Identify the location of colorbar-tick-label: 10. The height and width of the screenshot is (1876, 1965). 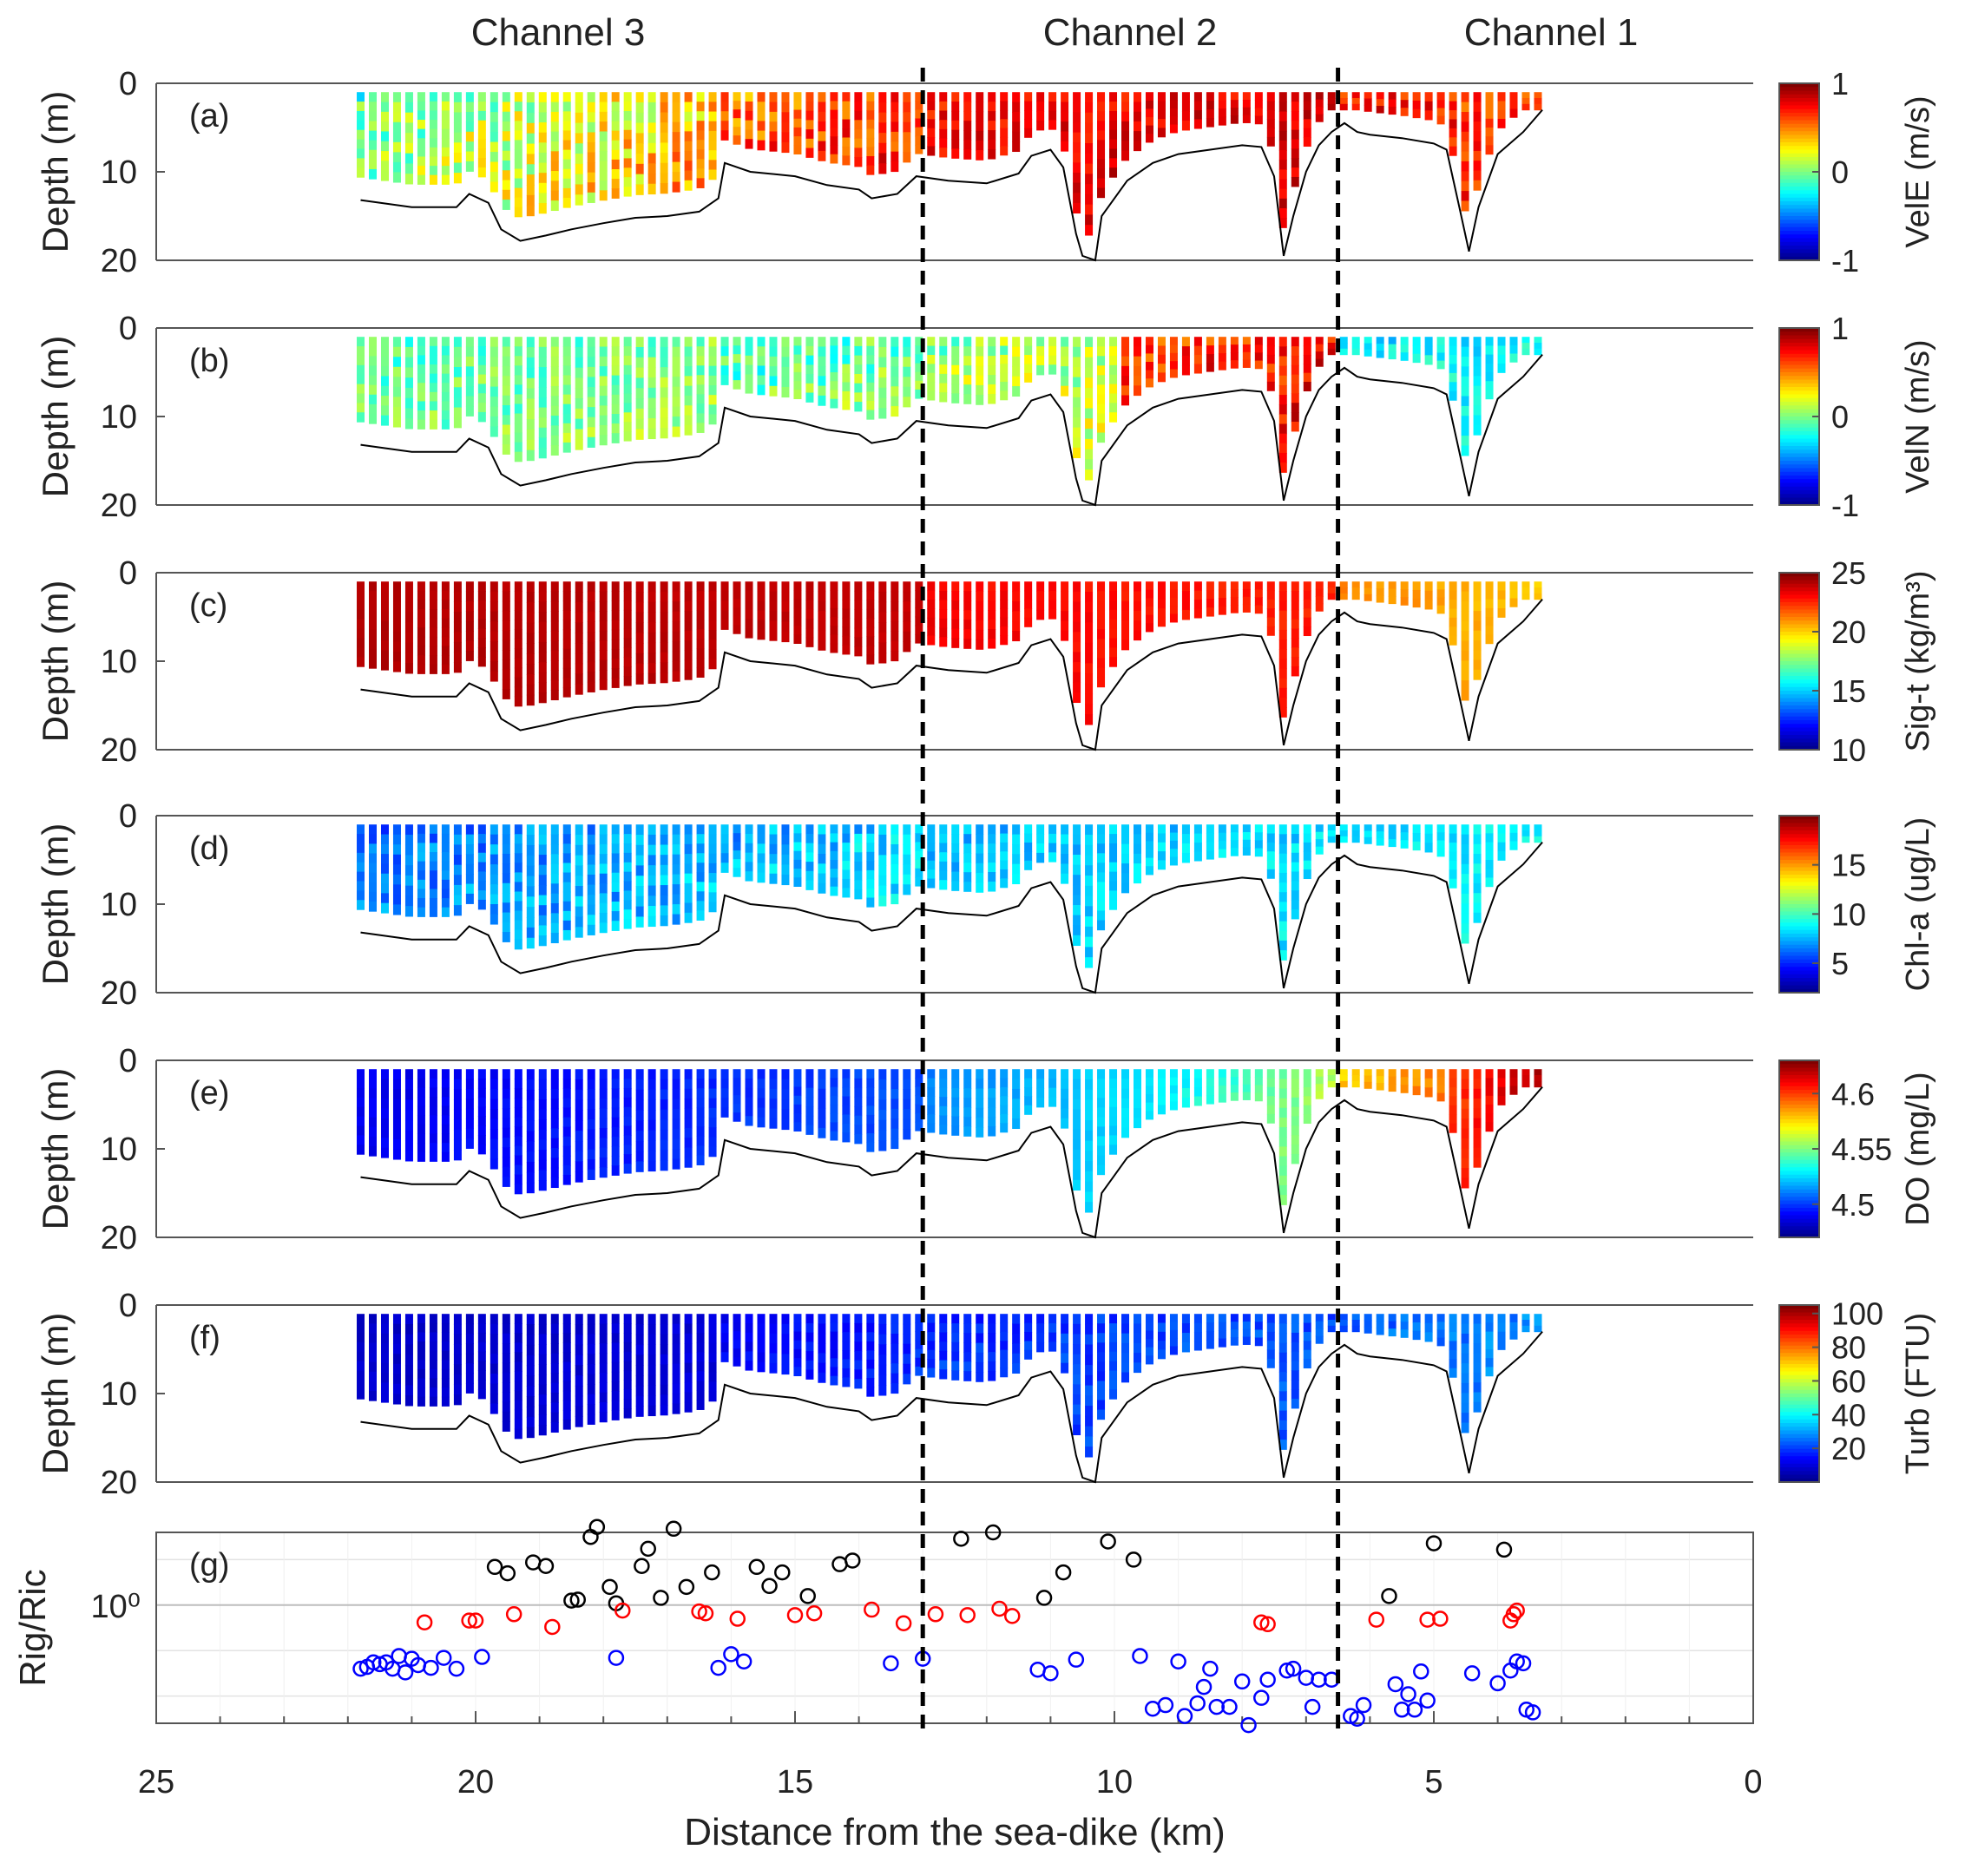
(1848, 750).